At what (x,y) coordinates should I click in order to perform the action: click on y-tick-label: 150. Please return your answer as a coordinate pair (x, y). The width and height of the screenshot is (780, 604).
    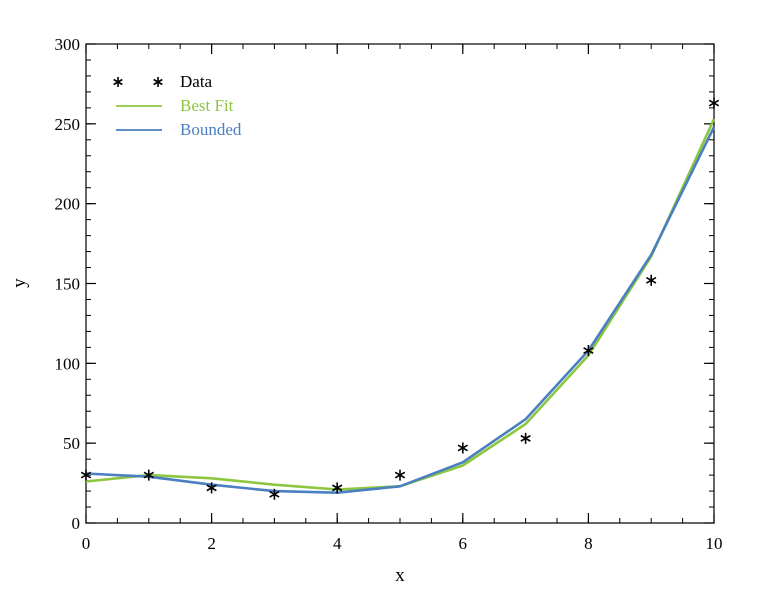
    Looking at the image, I should click on (68, 284).